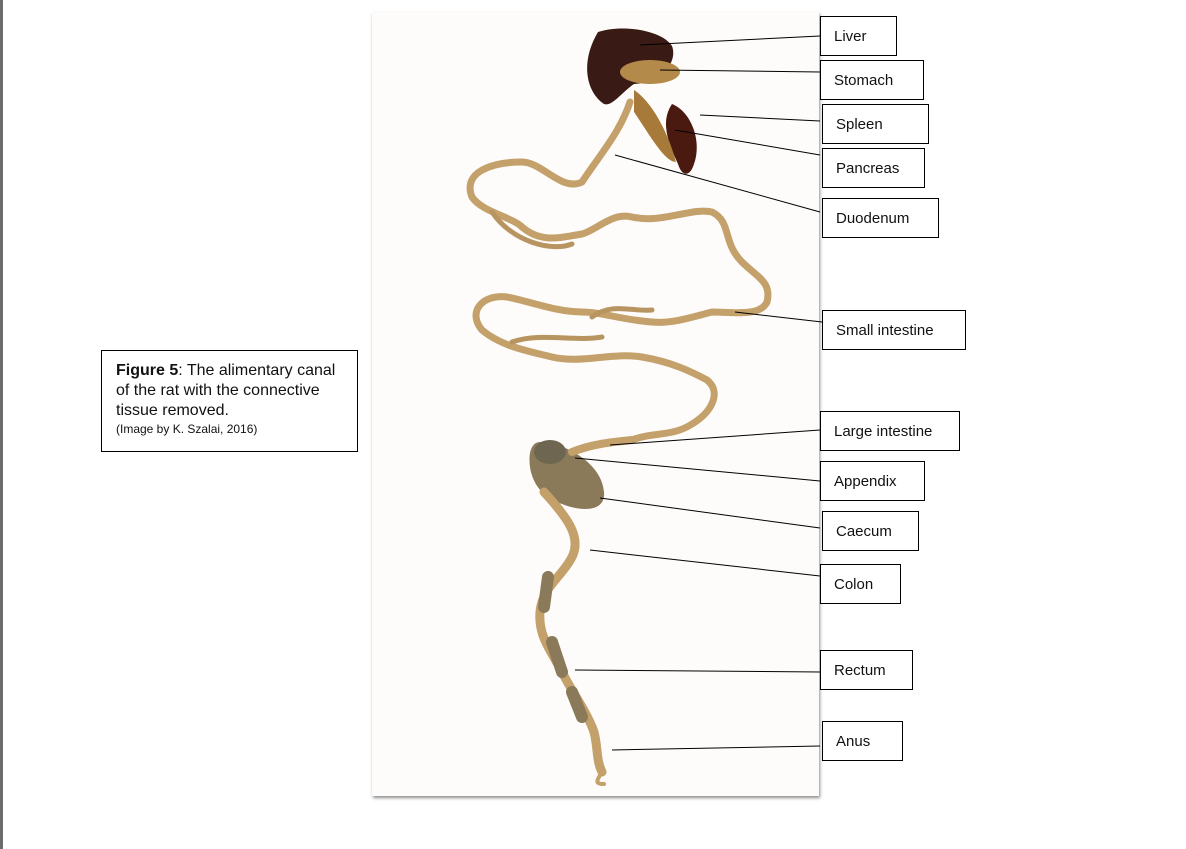 The width and height of the screenshot is (1186, 849). Describe the element at coordinates (187, 429) in the screenshot. I see `caption-credit: (Image by K. Szalai, 2016)` at that location.